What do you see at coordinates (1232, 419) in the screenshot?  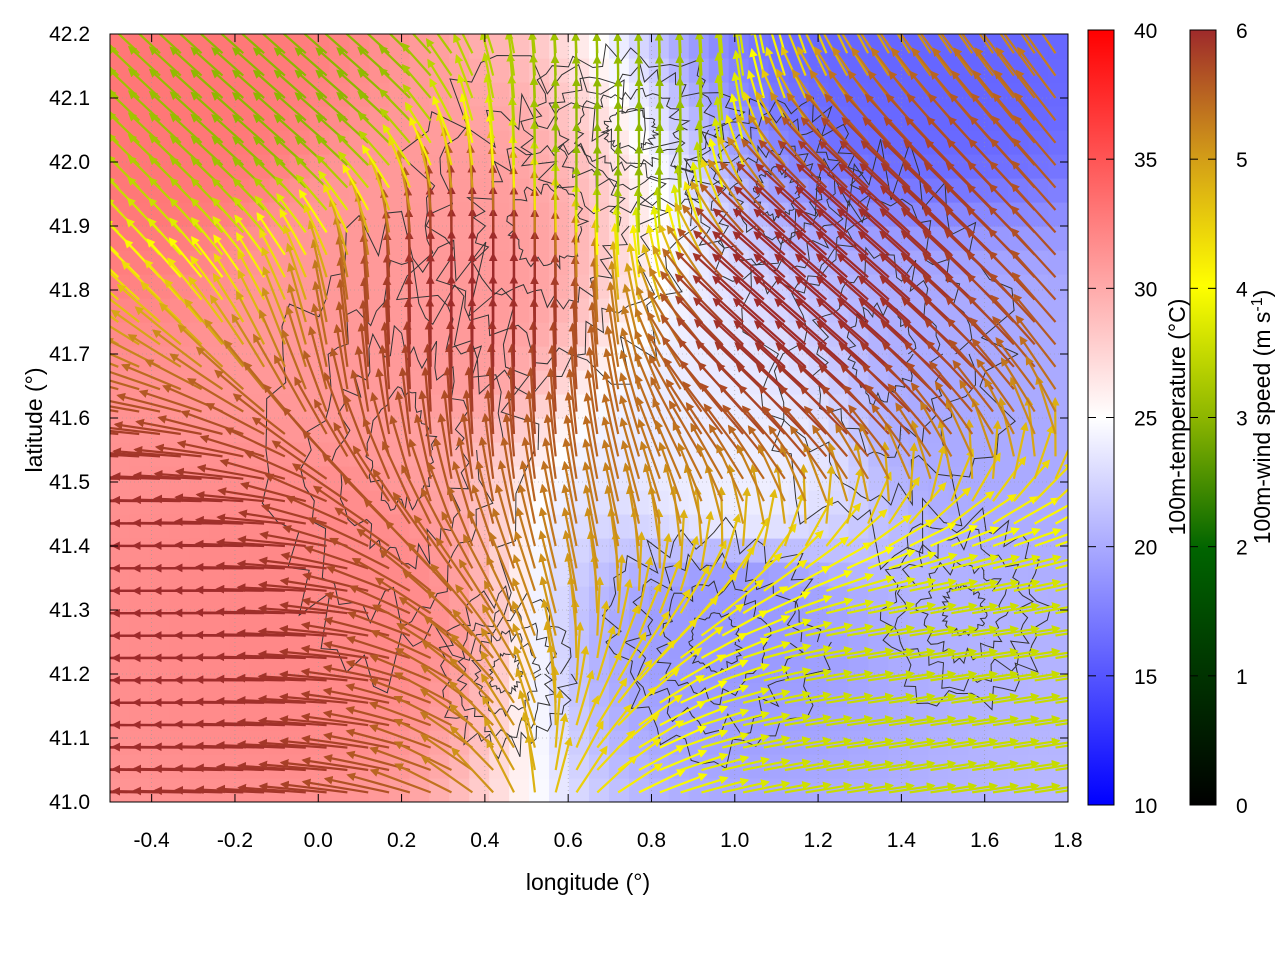 I see `wind-speed-colorbar: 0 1 2 3 4 5 6 100m-wind speed (m s-1)` at bounding box center [1232, 419].